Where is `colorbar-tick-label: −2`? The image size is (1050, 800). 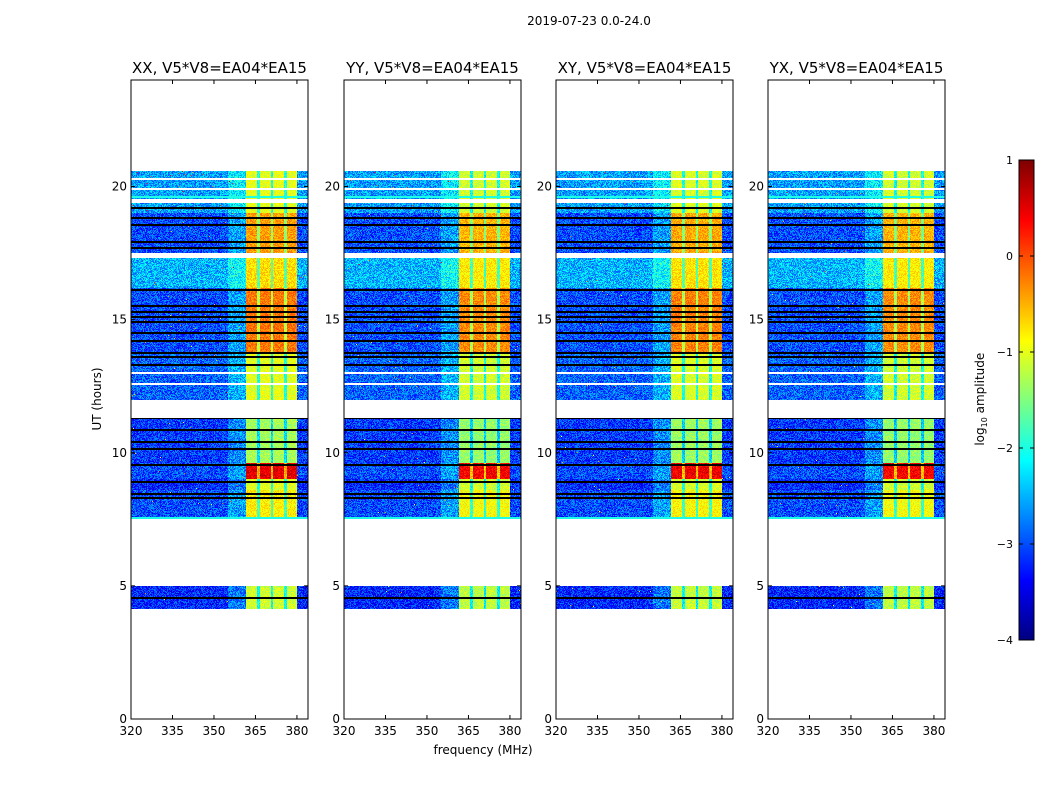 colorbar-tick-label: −2 is located at coordinates (1005, 448).